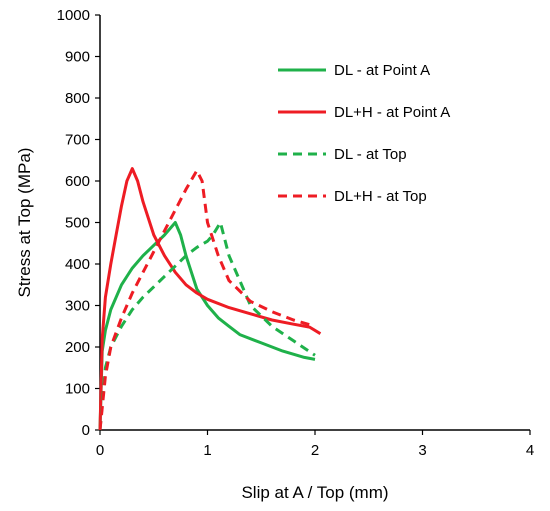 The height and width of the screenshot is (511, 550). Describe the element at coordinates (77, 306) in the screenshot. I see `y-tick-label: 300` at that location.